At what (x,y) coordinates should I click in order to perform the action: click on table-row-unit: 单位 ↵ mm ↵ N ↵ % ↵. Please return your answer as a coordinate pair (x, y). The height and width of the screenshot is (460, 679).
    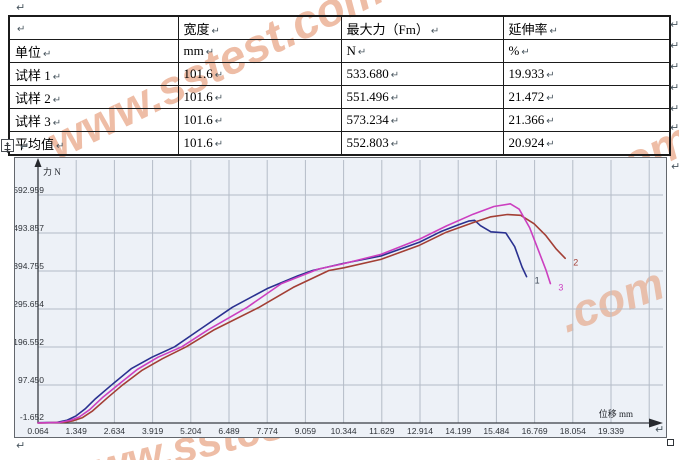
    Looking at the image, I should click on (339, 51).